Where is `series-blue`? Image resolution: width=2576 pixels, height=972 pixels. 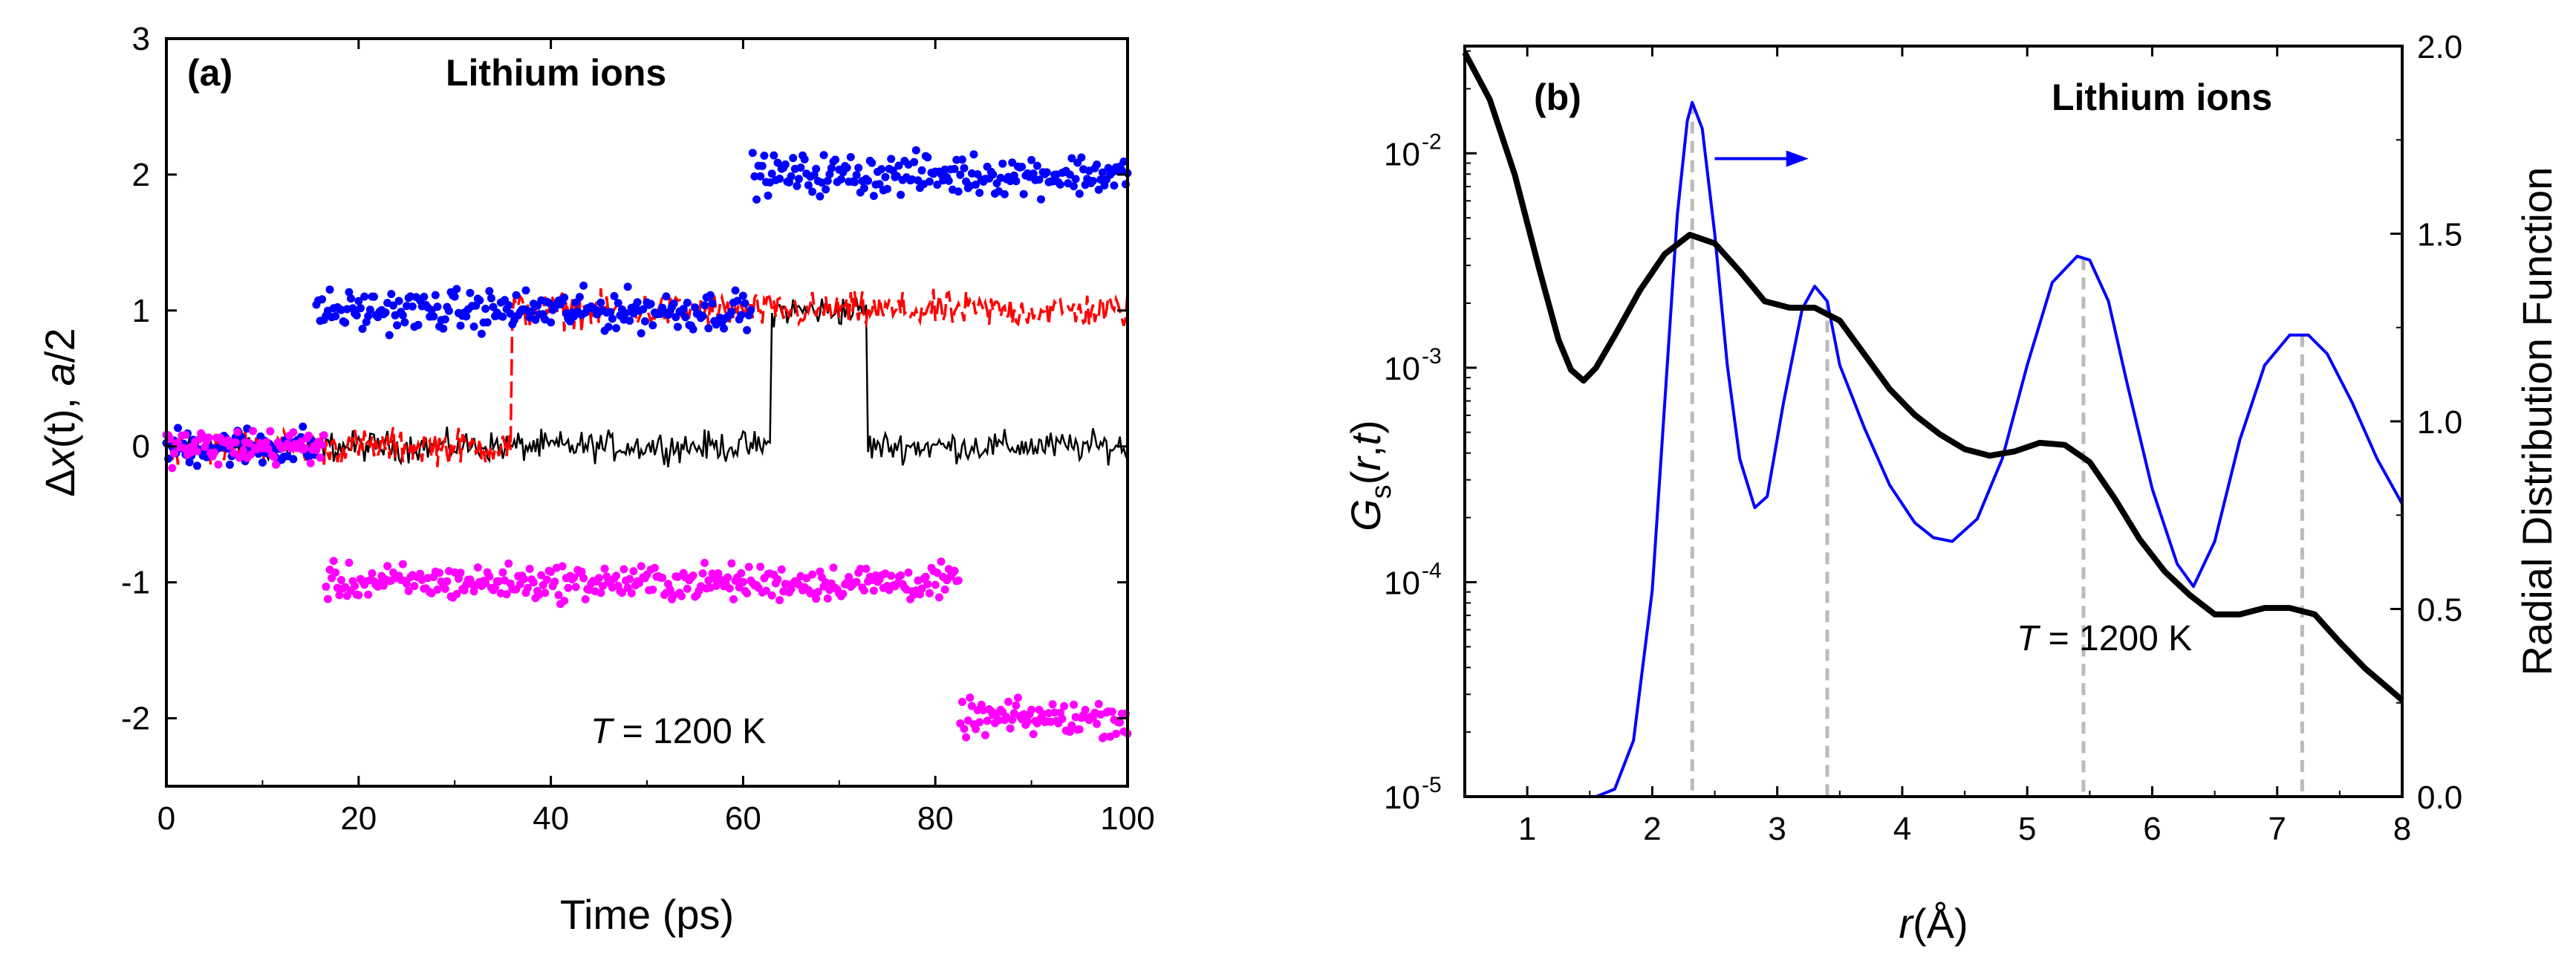
series-blue is located at coordinates (647, 308).